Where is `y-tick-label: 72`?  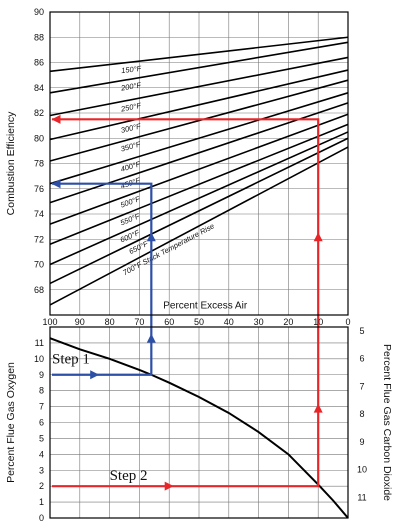 y-tick-label: 72 is located at coordinates (39, 239).